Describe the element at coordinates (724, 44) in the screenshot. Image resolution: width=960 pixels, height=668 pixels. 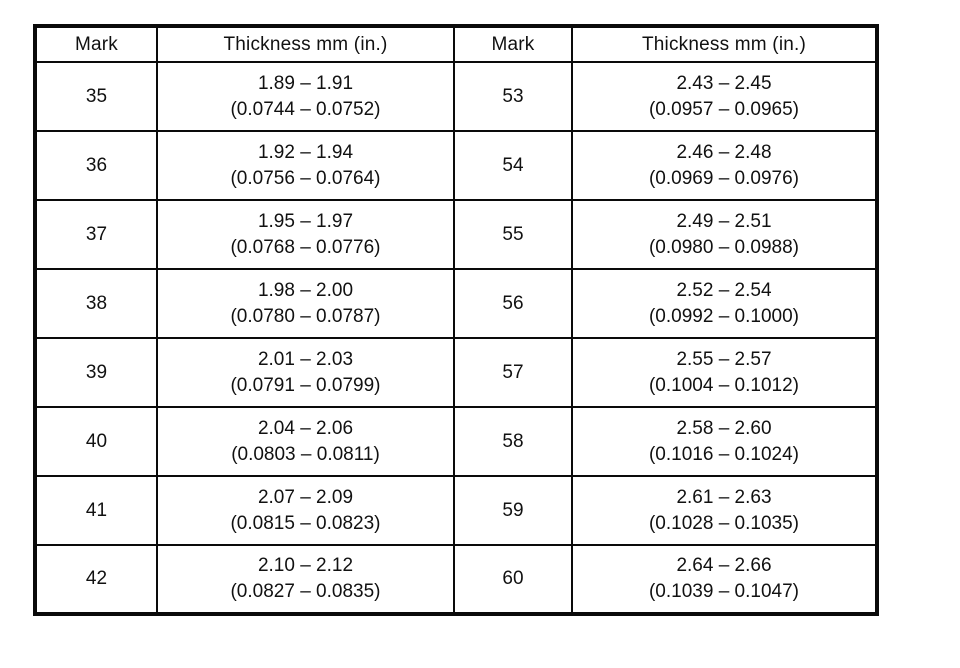
I see `header-thickness-right: Thickness mm (in.)` at that location.